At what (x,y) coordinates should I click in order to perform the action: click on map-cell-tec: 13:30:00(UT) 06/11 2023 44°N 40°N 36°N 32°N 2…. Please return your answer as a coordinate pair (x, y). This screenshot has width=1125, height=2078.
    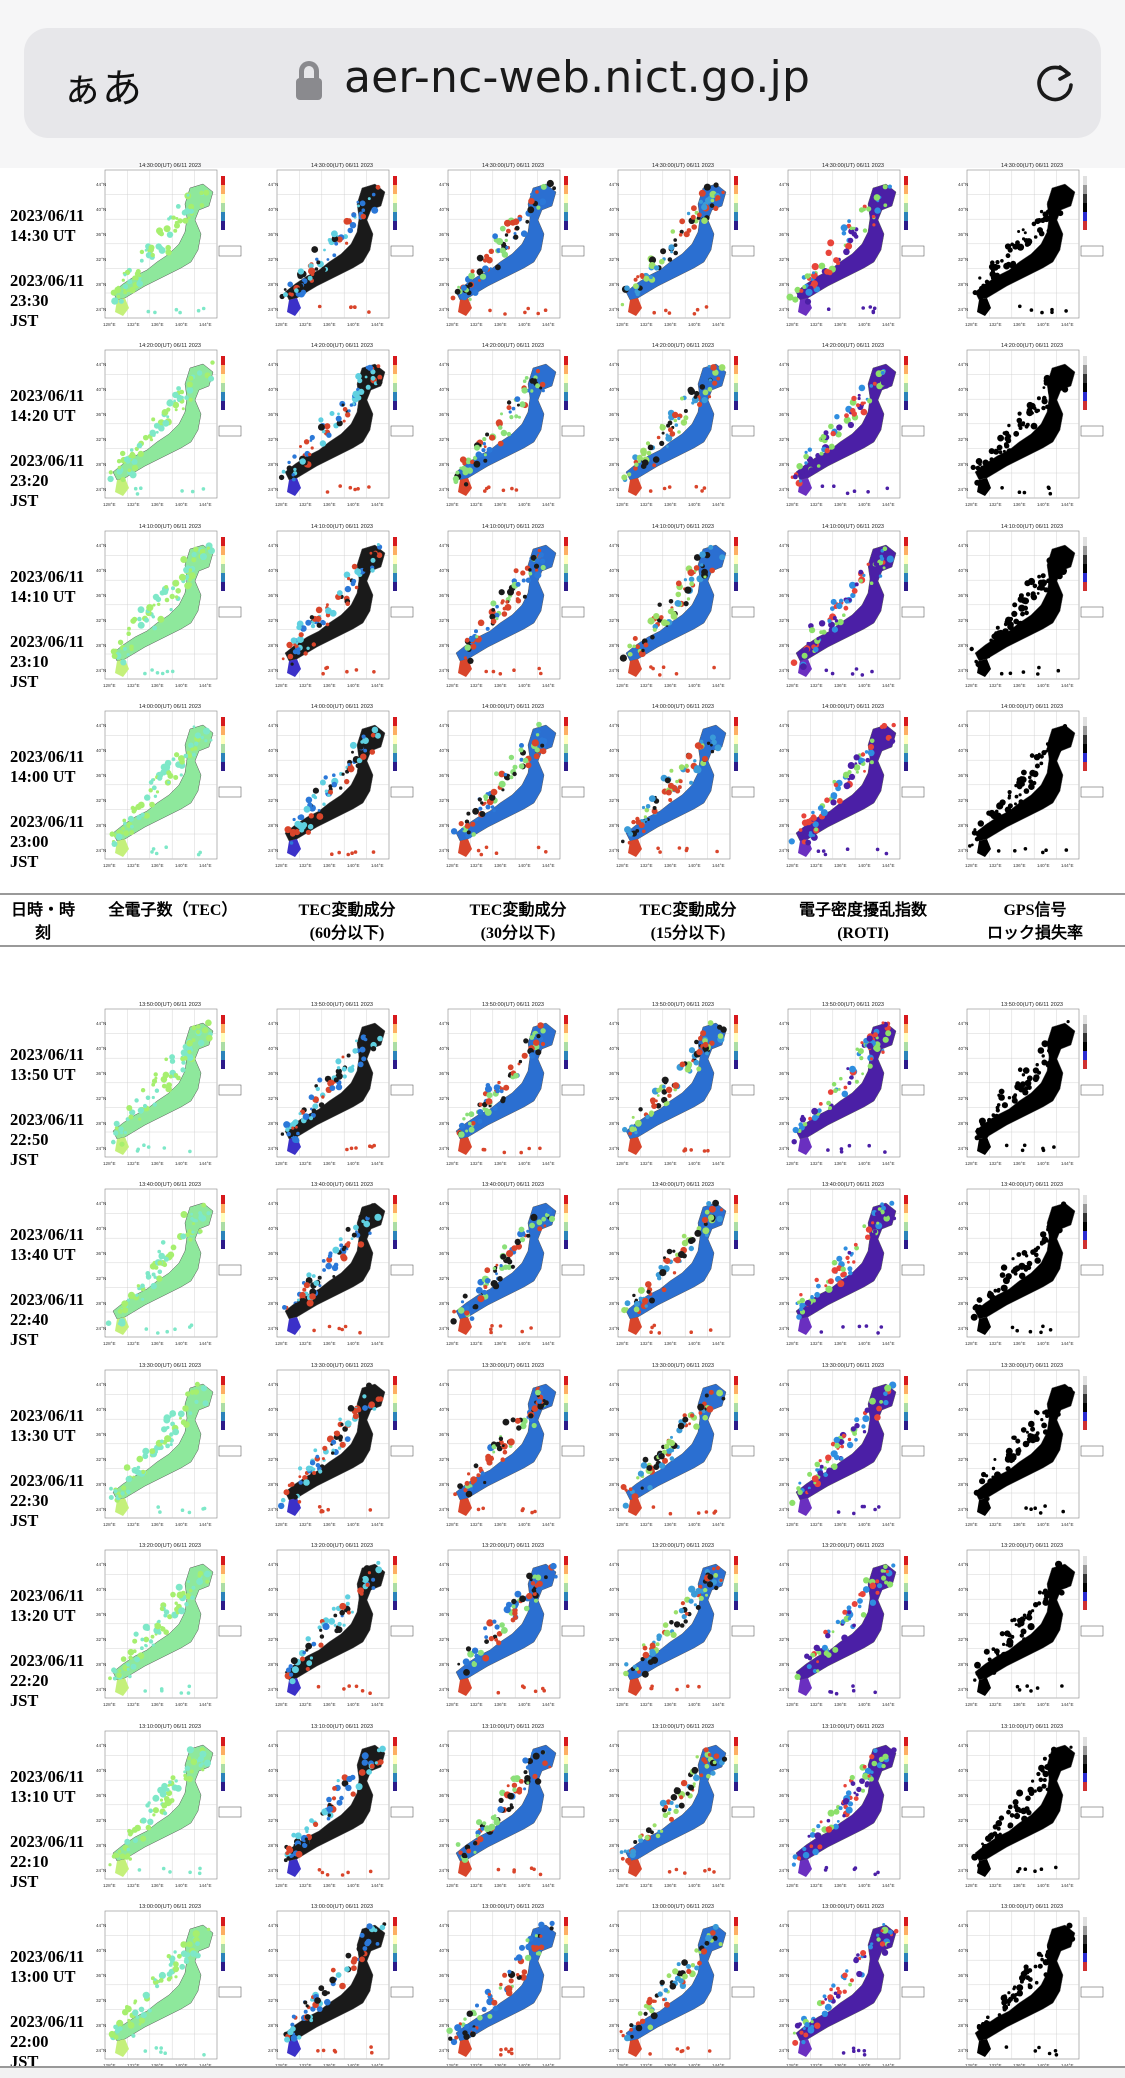
    Looking at the image, I should click on (170, 1444).